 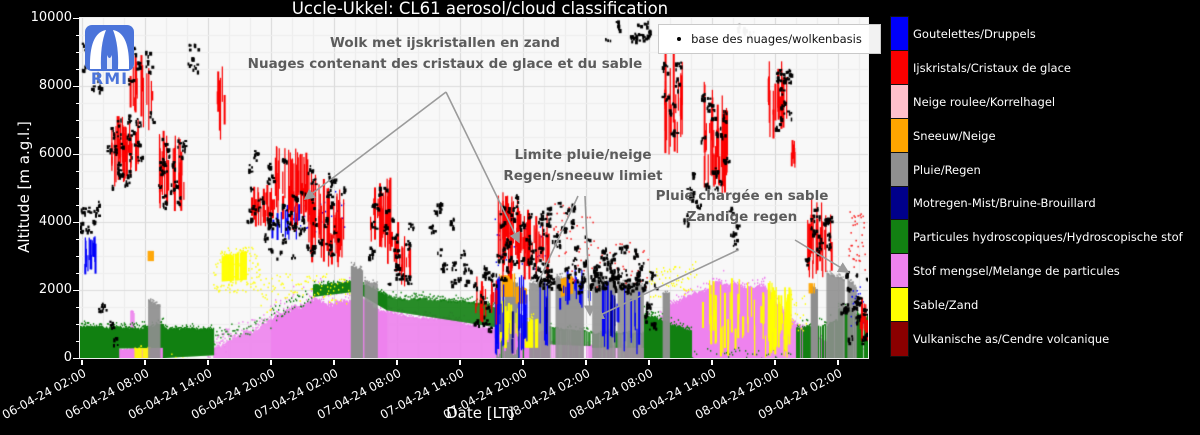 I want to click on cloud-base-legend: base des nuages/wolkenbasis, so click(x=769, y=39).